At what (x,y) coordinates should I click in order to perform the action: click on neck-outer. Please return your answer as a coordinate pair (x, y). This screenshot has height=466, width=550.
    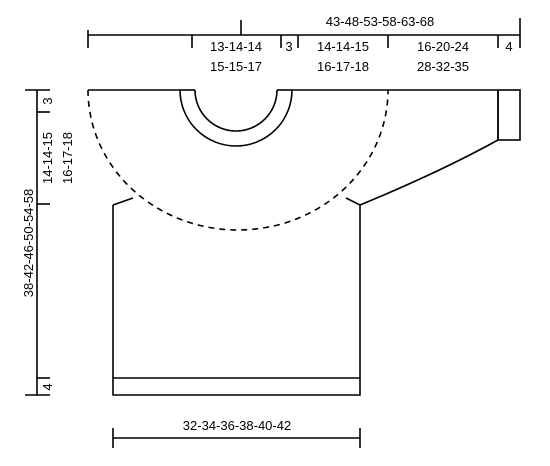
    Looking at the image, I should click on (236, 118).